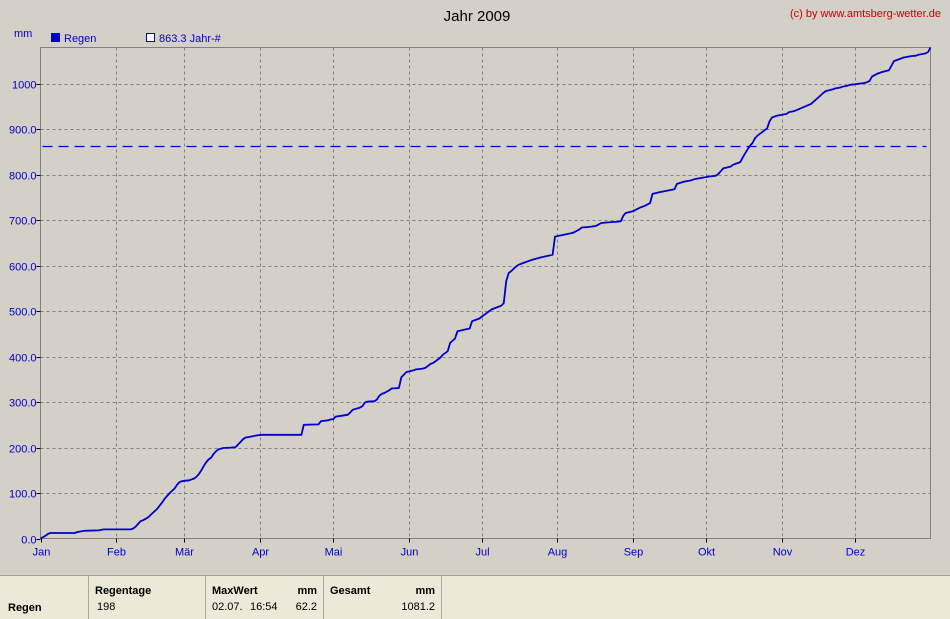 This screenshot has width=950, height=619. Describe the element at coordinates (23, 177) in the screenshot. I see `y-tick-label: 800.0` at that location.